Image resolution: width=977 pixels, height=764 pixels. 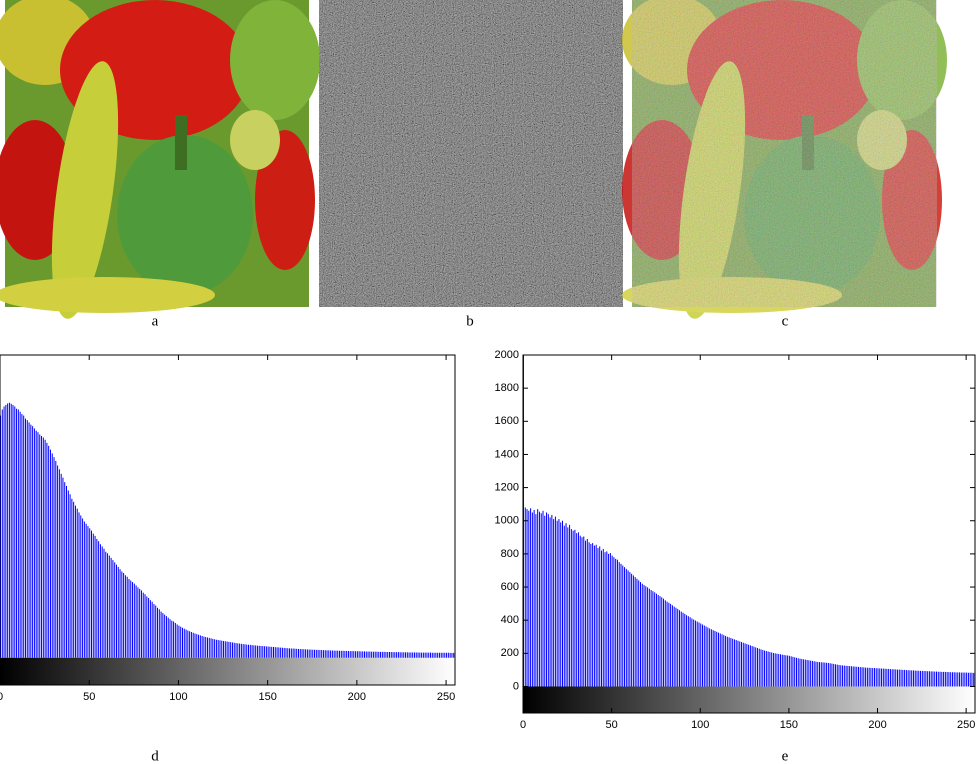 What do you see at coordinates (700, 725) in the screenshot?
I see `x-tick-label: 100` at bounding box center [700, 725].